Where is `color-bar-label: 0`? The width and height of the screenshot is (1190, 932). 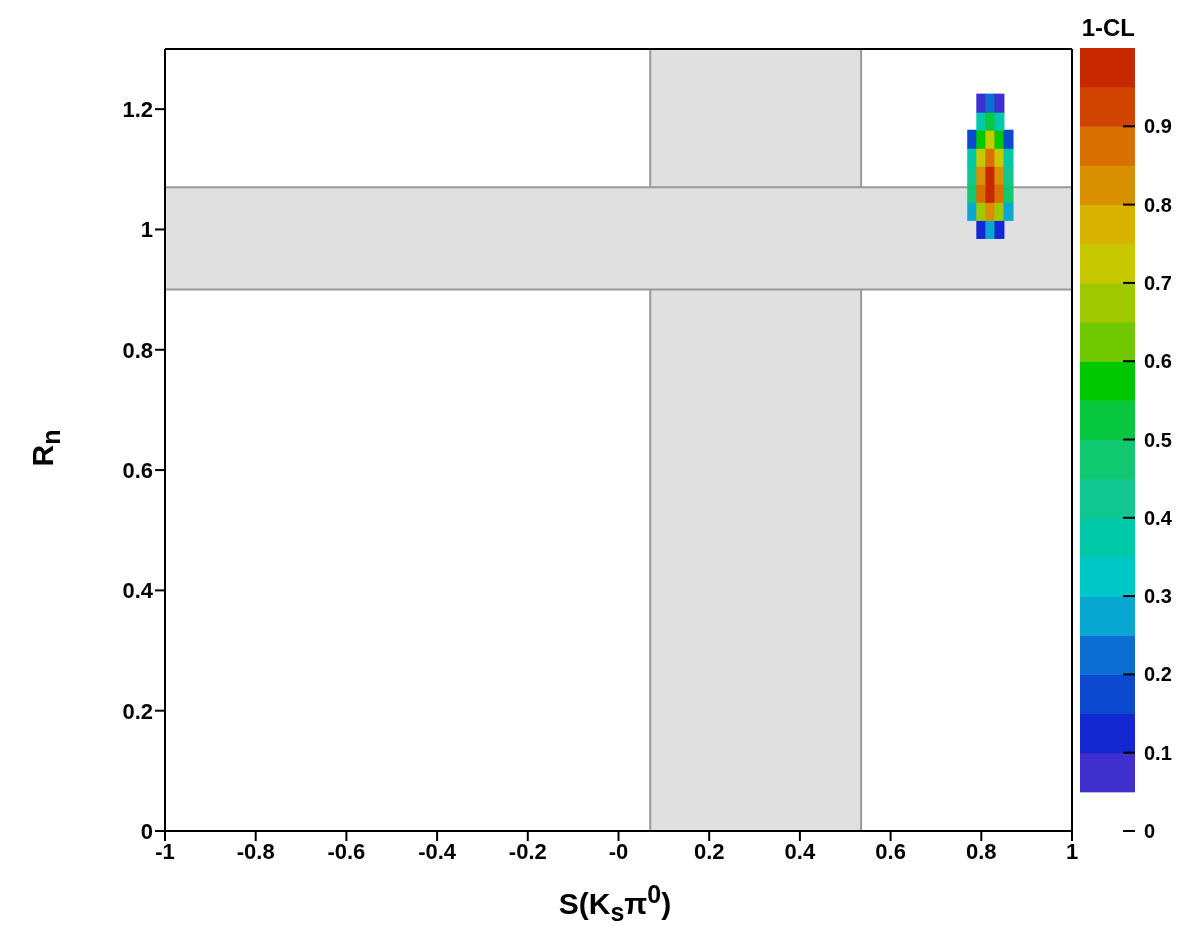
color-bar-label: 0 is located at coordinates (1150, 831).